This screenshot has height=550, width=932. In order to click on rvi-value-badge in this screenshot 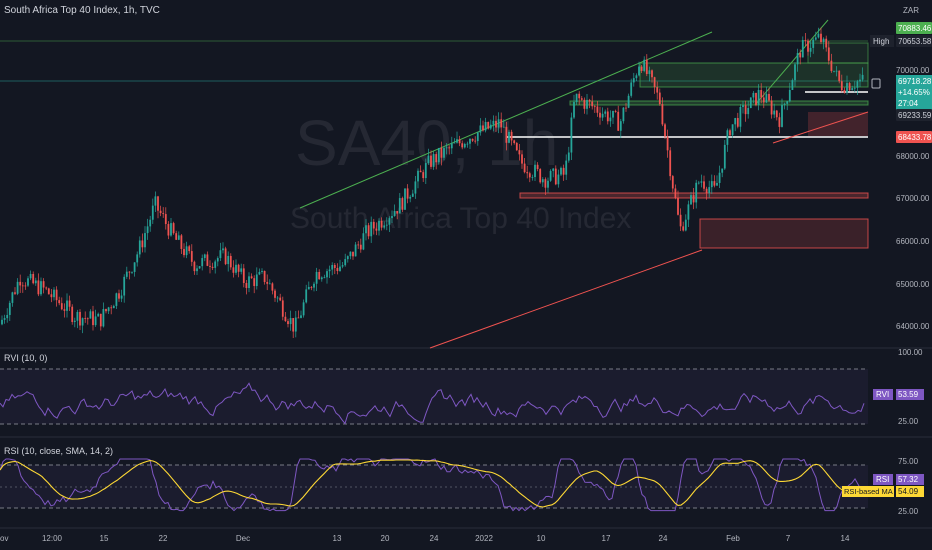, I will do `click(910, 394)`.